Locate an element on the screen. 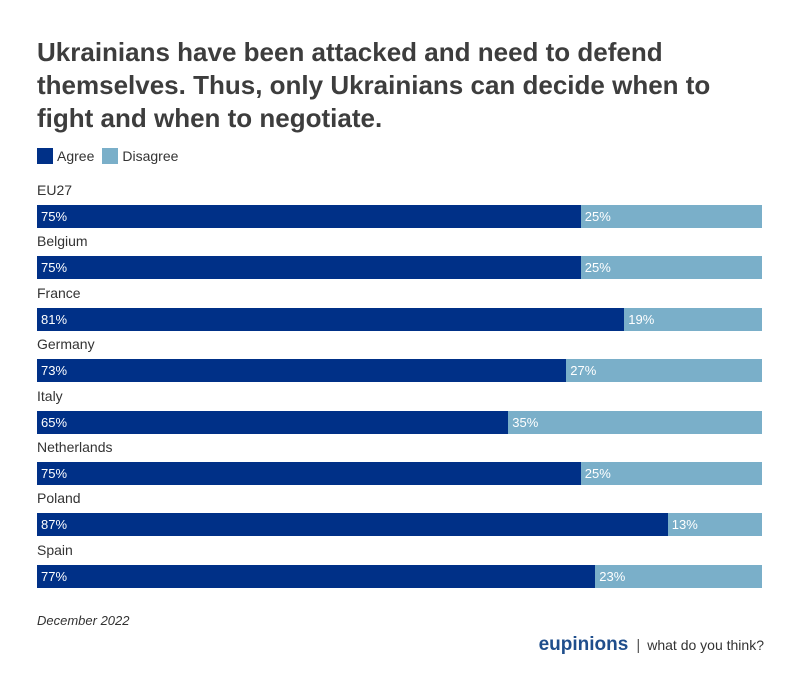  bar-spain-agree is located at coordinates (316, 576).